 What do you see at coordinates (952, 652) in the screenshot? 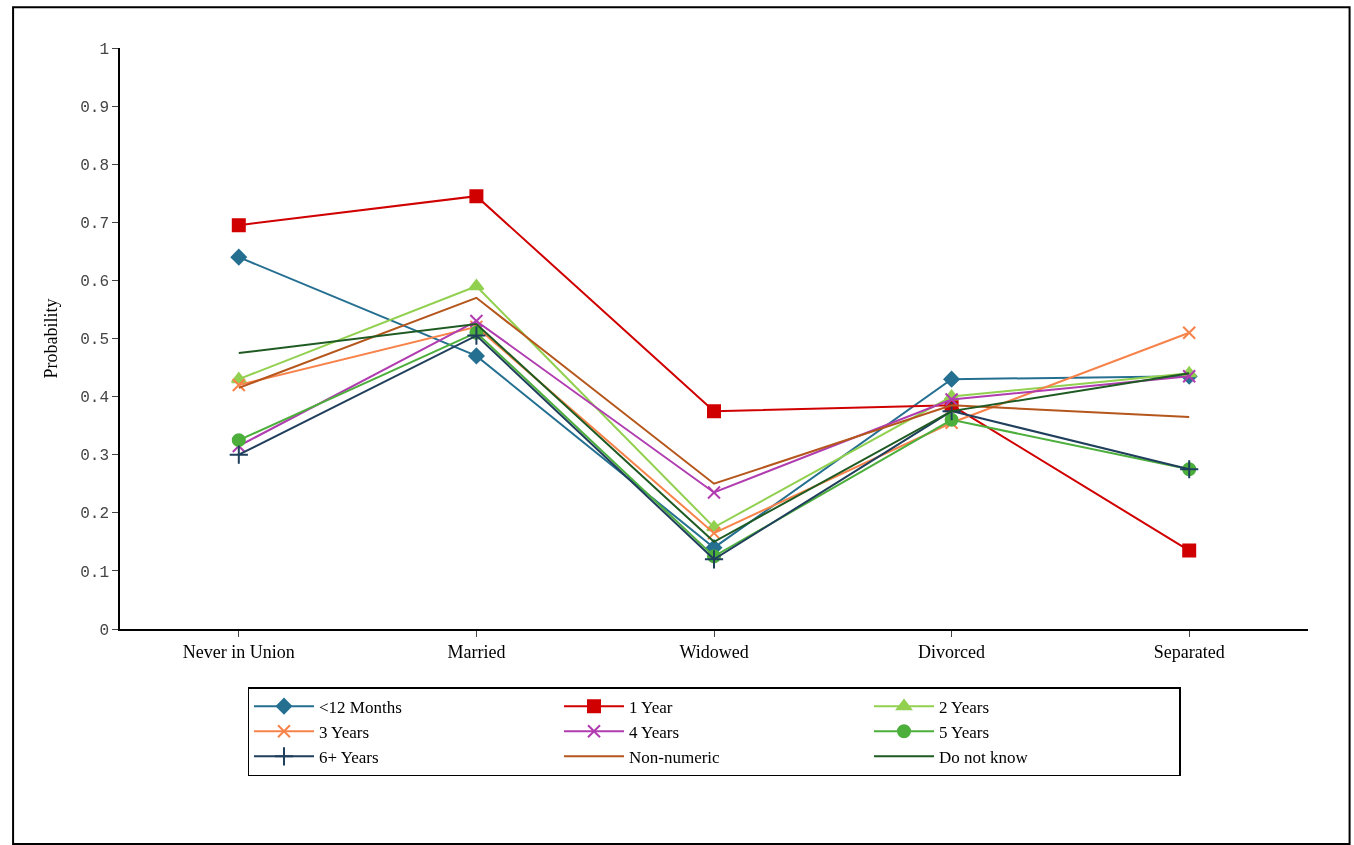
I see `x-tick-label: Divorced` at bounding box center [952, 652].